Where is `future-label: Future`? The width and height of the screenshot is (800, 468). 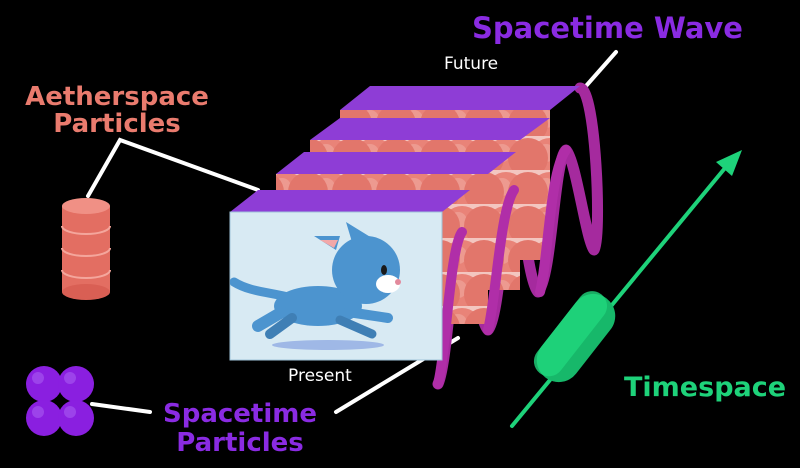 future-label: Future is located at coordinates (471, 64).